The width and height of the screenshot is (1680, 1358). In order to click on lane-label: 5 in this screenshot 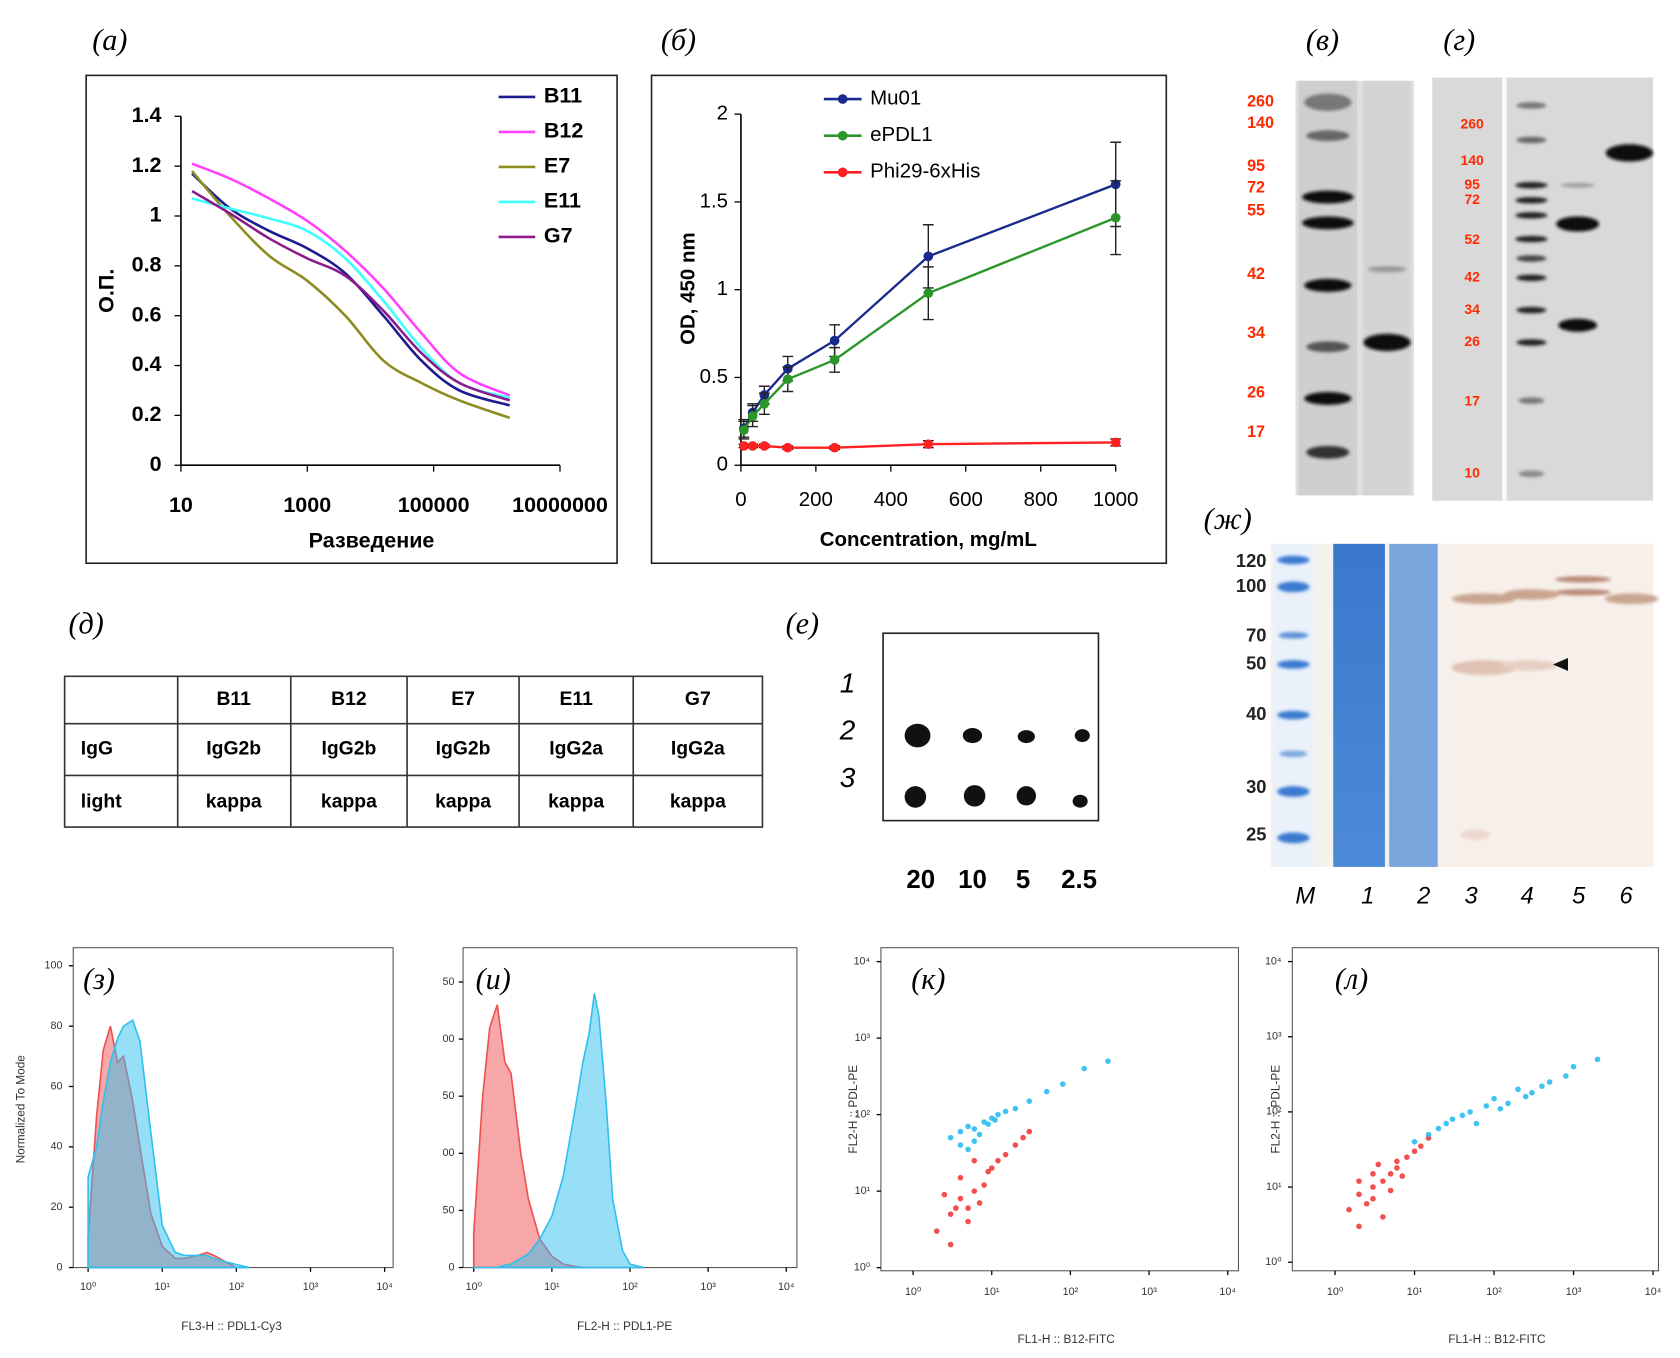, I will do `click(1579, 896)`.